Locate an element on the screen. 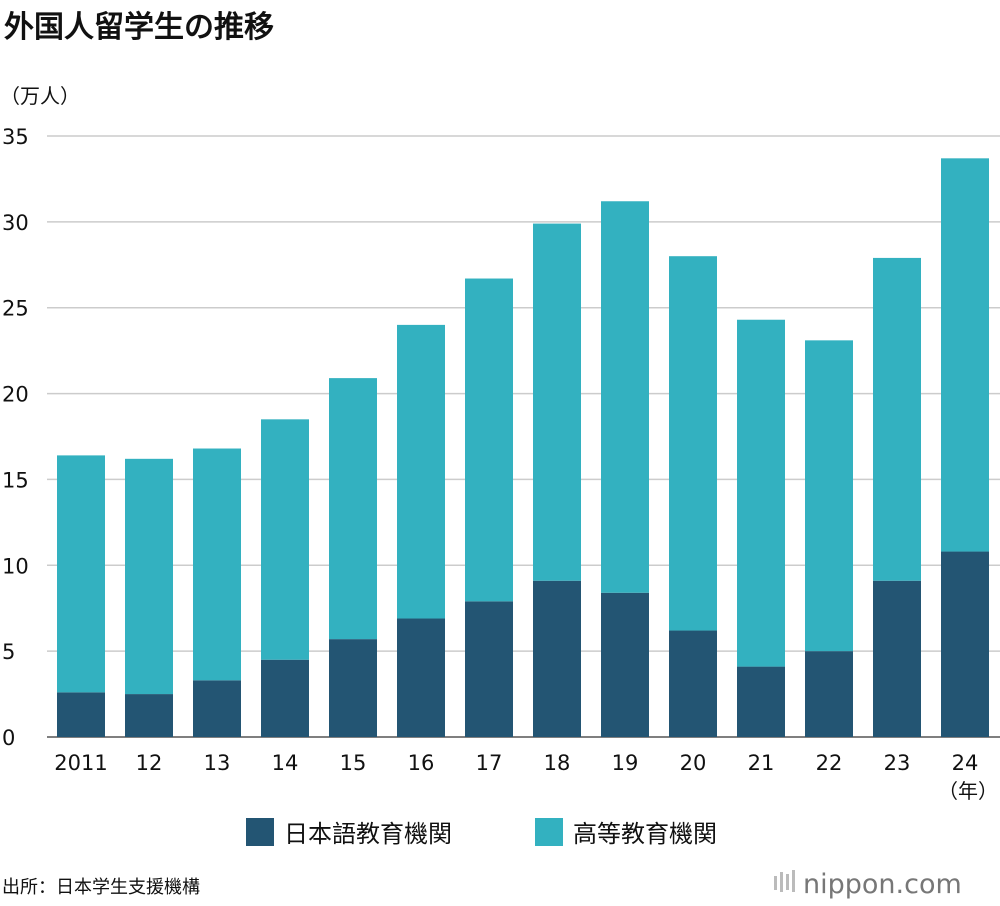 The height and width of the screenshot is (906, 1000). legend-swatch-japanese-language is located at coordinates (260, 832).